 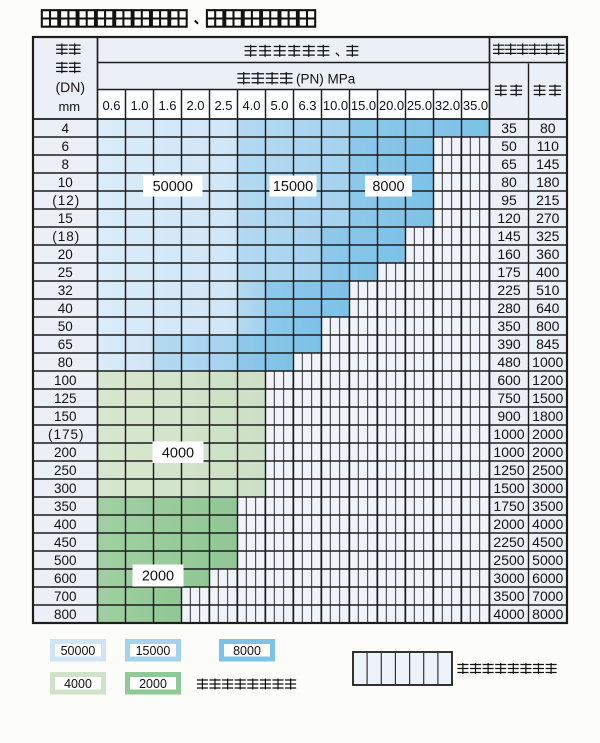 I want to click on svg-text: 250, so click(x=65, y=470).